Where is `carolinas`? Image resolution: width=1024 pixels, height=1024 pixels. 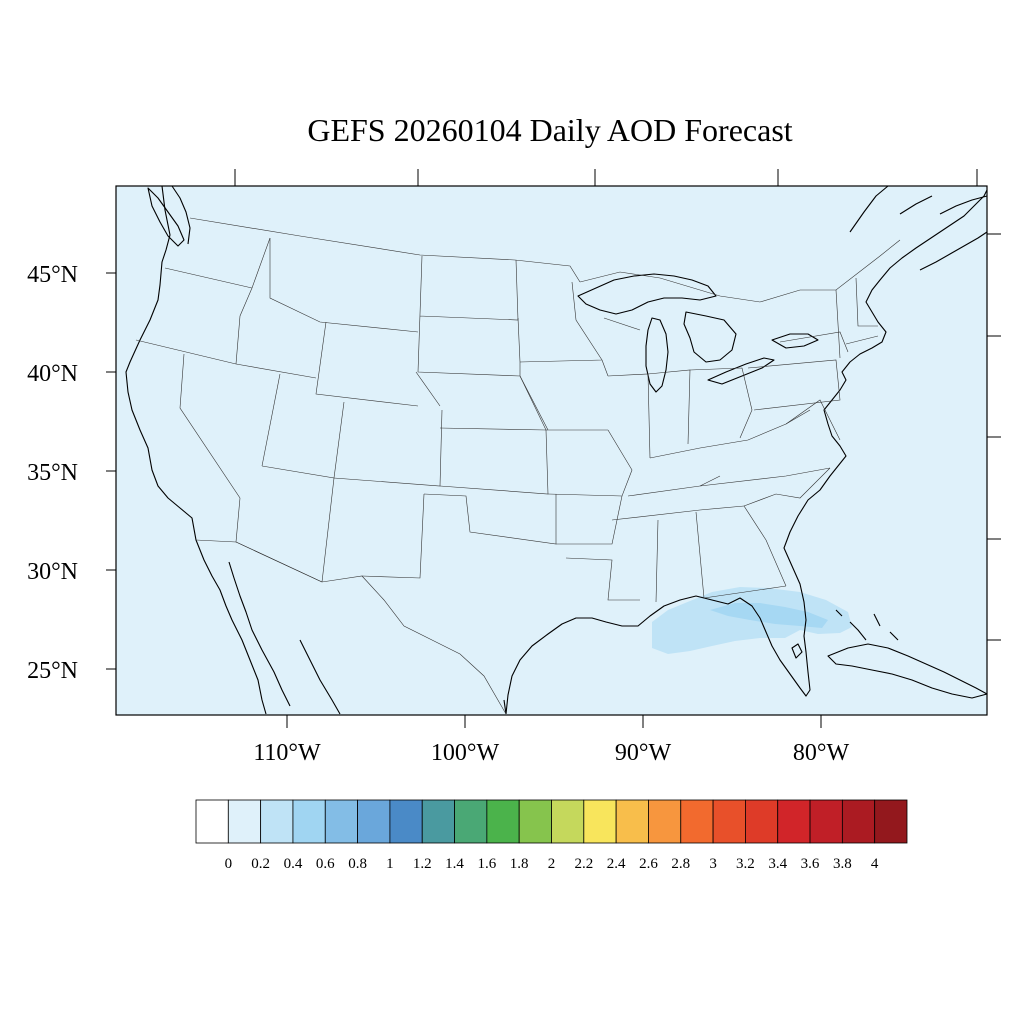 carolinas is located at coordinates (765, 487).